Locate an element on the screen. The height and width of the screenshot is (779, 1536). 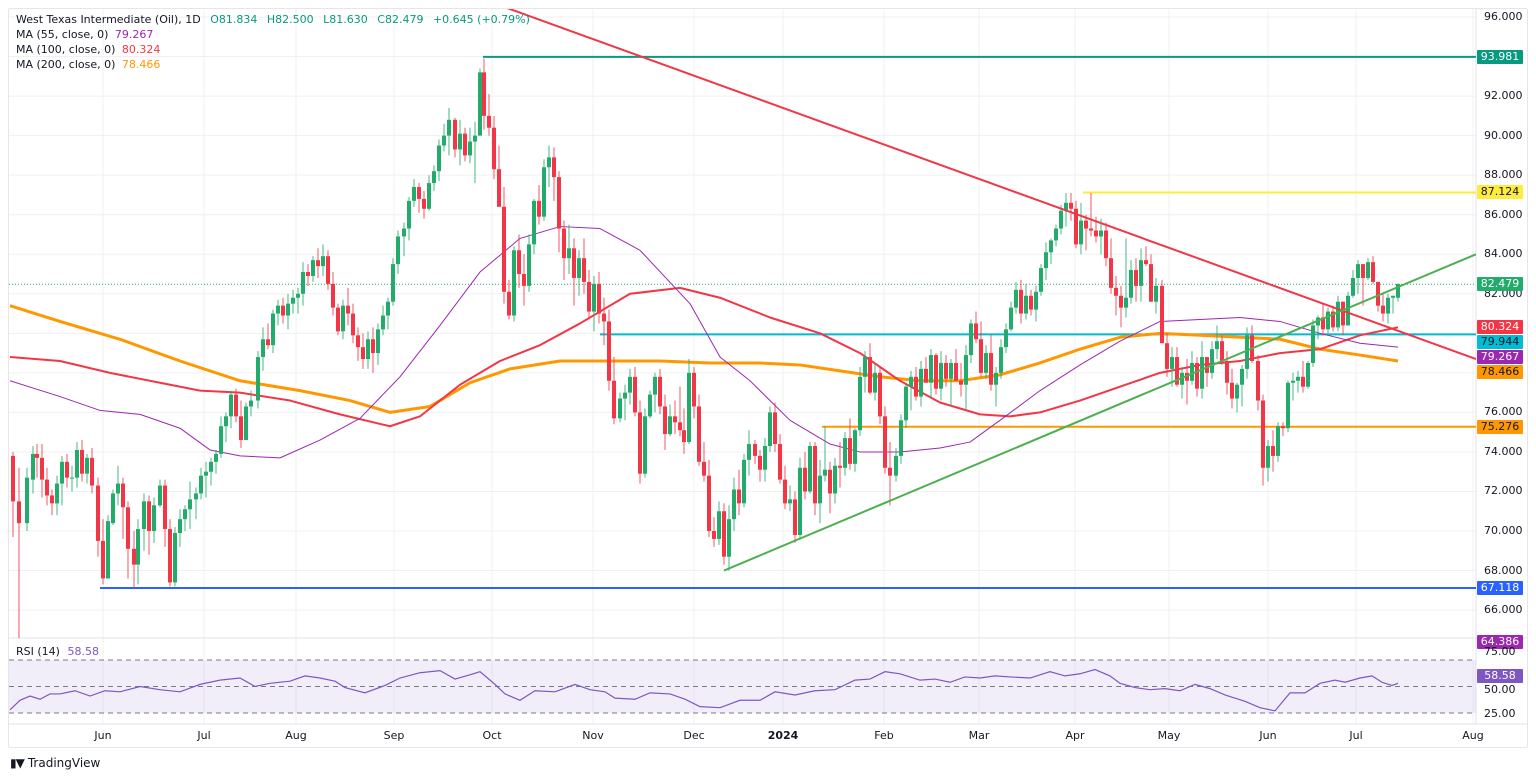
time-axis-label: Sep is located at coordinates (394, 735).